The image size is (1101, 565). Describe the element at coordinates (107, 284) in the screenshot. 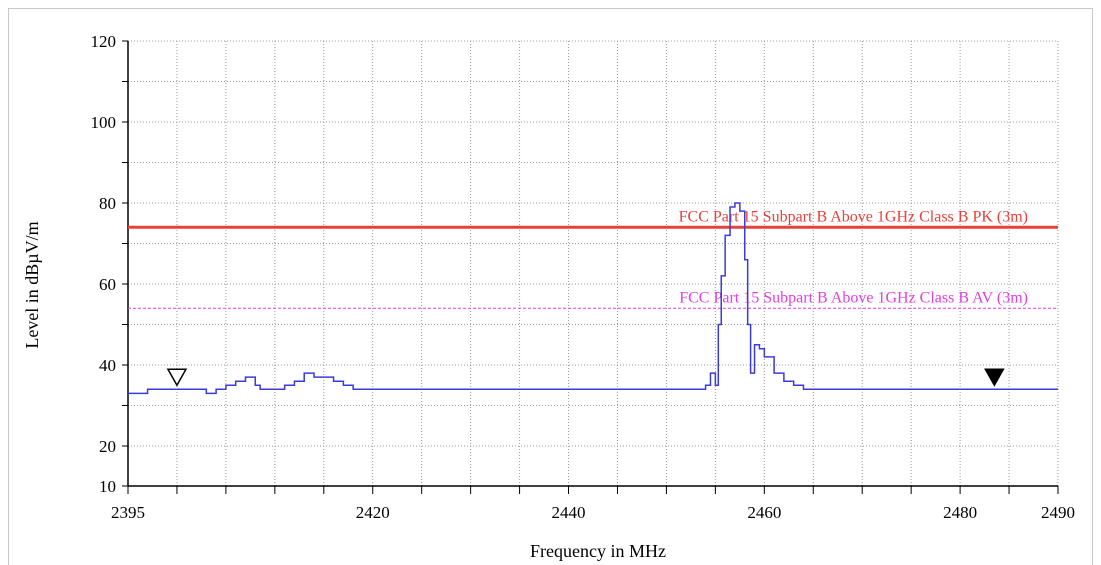

I see `y-tick-label: 60` at that location.